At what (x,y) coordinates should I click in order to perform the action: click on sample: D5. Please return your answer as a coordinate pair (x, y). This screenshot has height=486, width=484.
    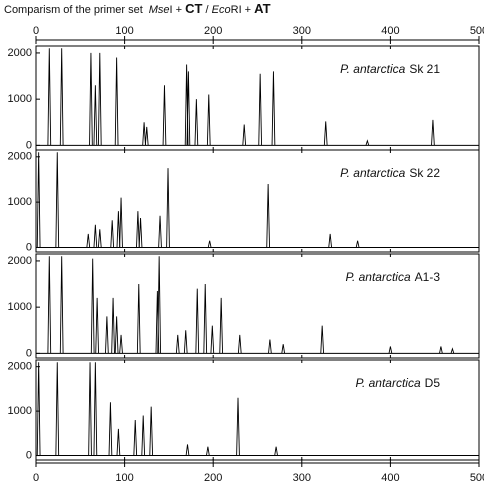
    Looking at the image, I should click on (433, 383).